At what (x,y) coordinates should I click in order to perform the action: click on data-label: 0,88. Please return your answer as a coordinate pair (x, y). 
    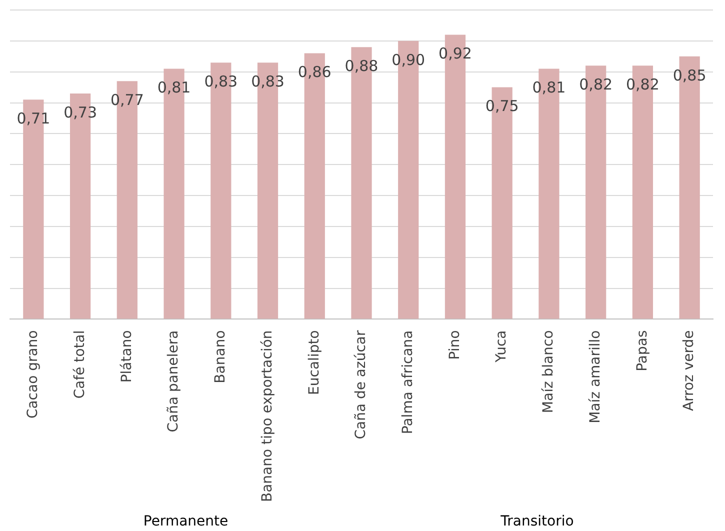
    Looking at the image, I should click on (361, 66).